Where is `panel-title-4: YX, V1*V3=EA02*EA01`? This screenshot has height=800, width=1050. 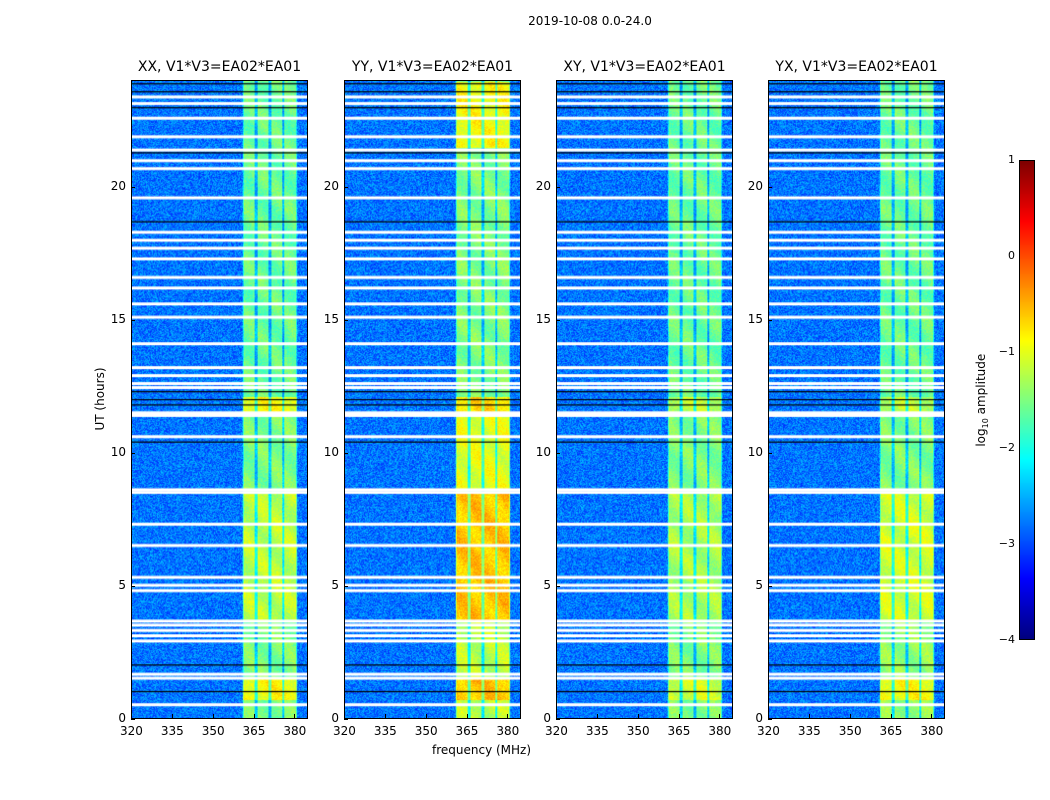
panel-title-4: YX, V1*V3=EA02*EA01 is located at coordinates (856, 67).